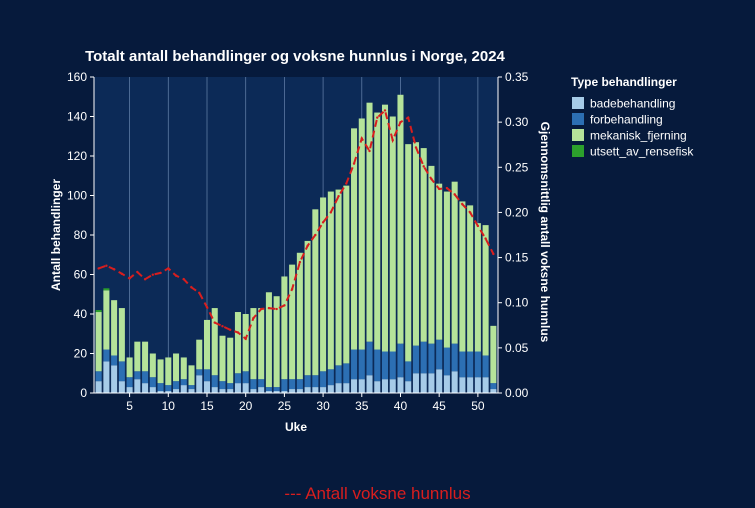 The width and height of the screenshot is (755, 508). Describe the element at coordinates (517, 393) in the screenshot. I see `y2-tick-label: 0.00` at that location.